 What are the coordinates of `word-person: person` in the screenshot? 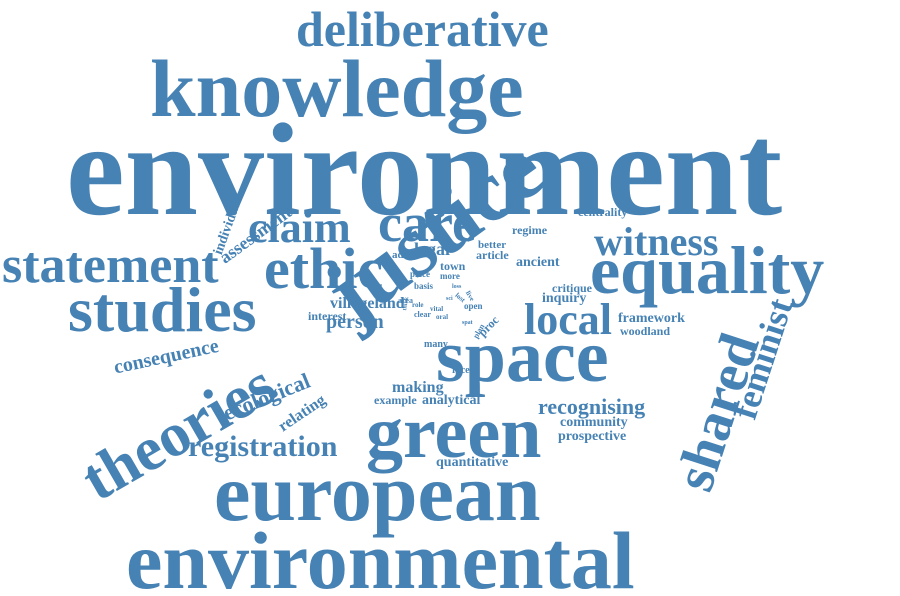 It's located at (355, 322).